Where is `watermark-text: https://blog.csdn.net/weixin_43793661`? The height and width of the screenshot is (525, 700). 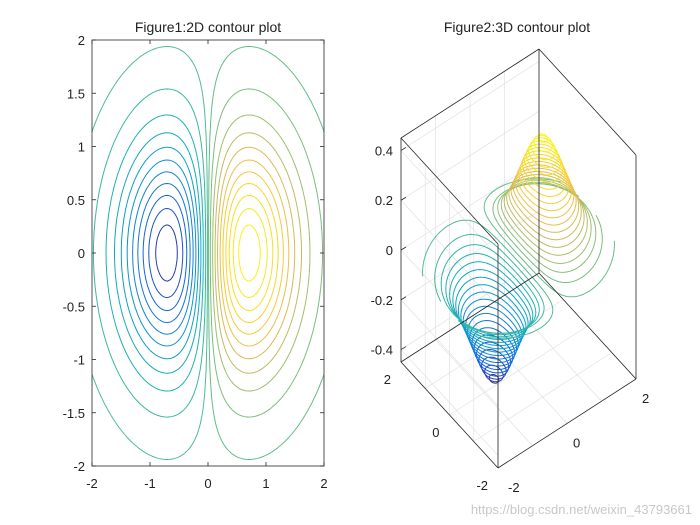 watermark-text: https://blog.csdn.net/weixin_43793661 is located at coordinates (581, 509).